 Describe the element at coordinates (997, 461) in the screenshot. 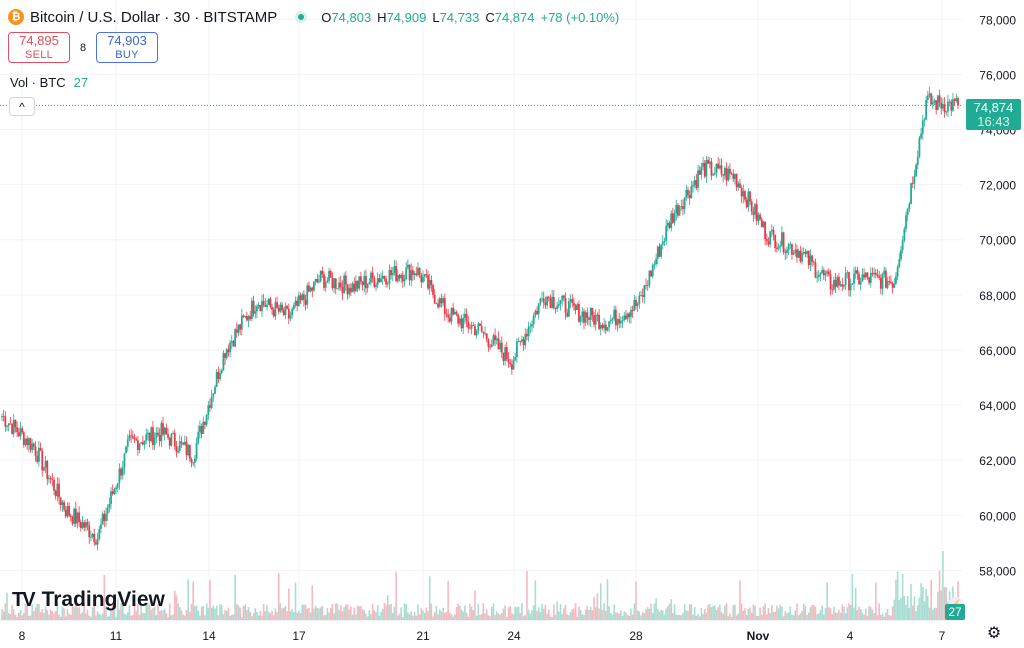

I see `price-tick-label: 62,000` at that location.